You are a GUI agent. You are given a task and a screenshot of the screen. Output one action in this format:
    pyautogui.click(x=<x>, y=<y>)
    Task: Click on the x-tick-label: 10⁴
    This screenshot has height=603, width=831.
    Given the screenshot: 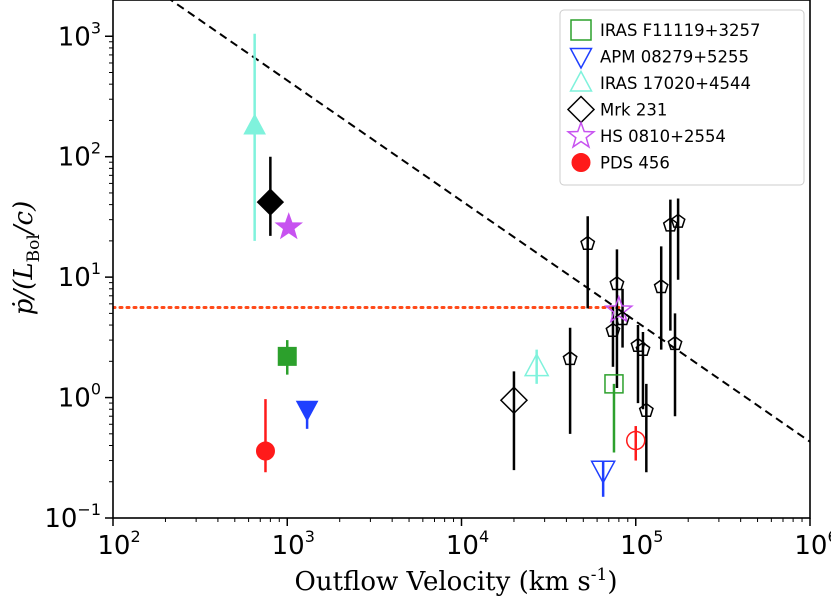 What is the action you would take?
    pyautogui.click(x=467, y=544)
    